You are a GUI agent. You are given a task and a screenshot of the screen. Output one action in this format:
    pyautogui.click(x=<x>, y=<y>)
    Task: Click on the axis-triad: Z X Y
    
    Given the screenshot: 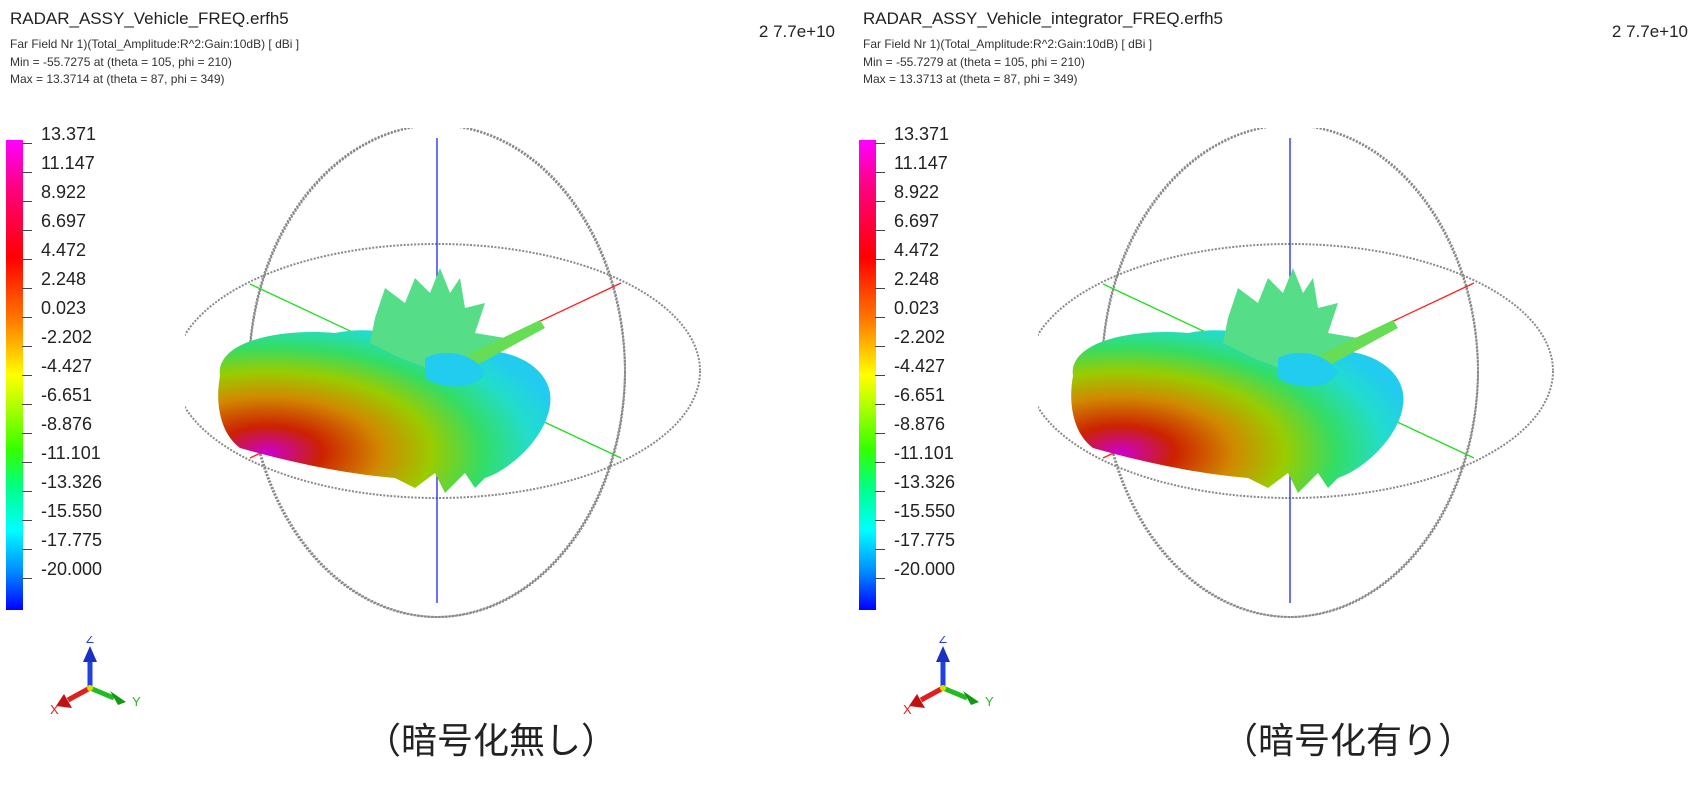 What is the action you would take?
    pyautogui.click(x=948, y=676)
    